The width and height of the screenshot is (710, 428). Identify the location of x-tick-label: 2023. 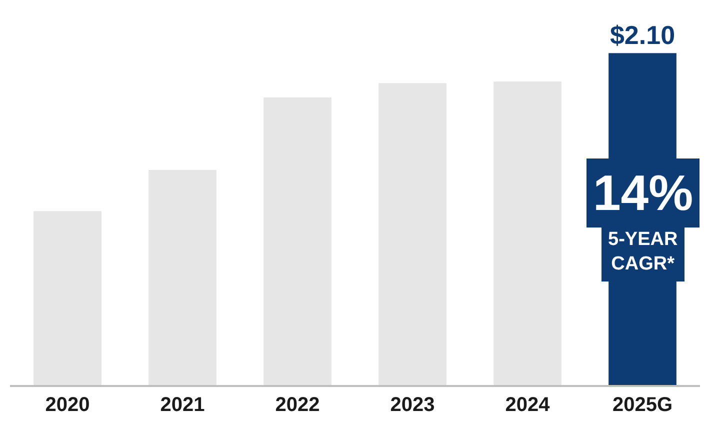
(412, 405).